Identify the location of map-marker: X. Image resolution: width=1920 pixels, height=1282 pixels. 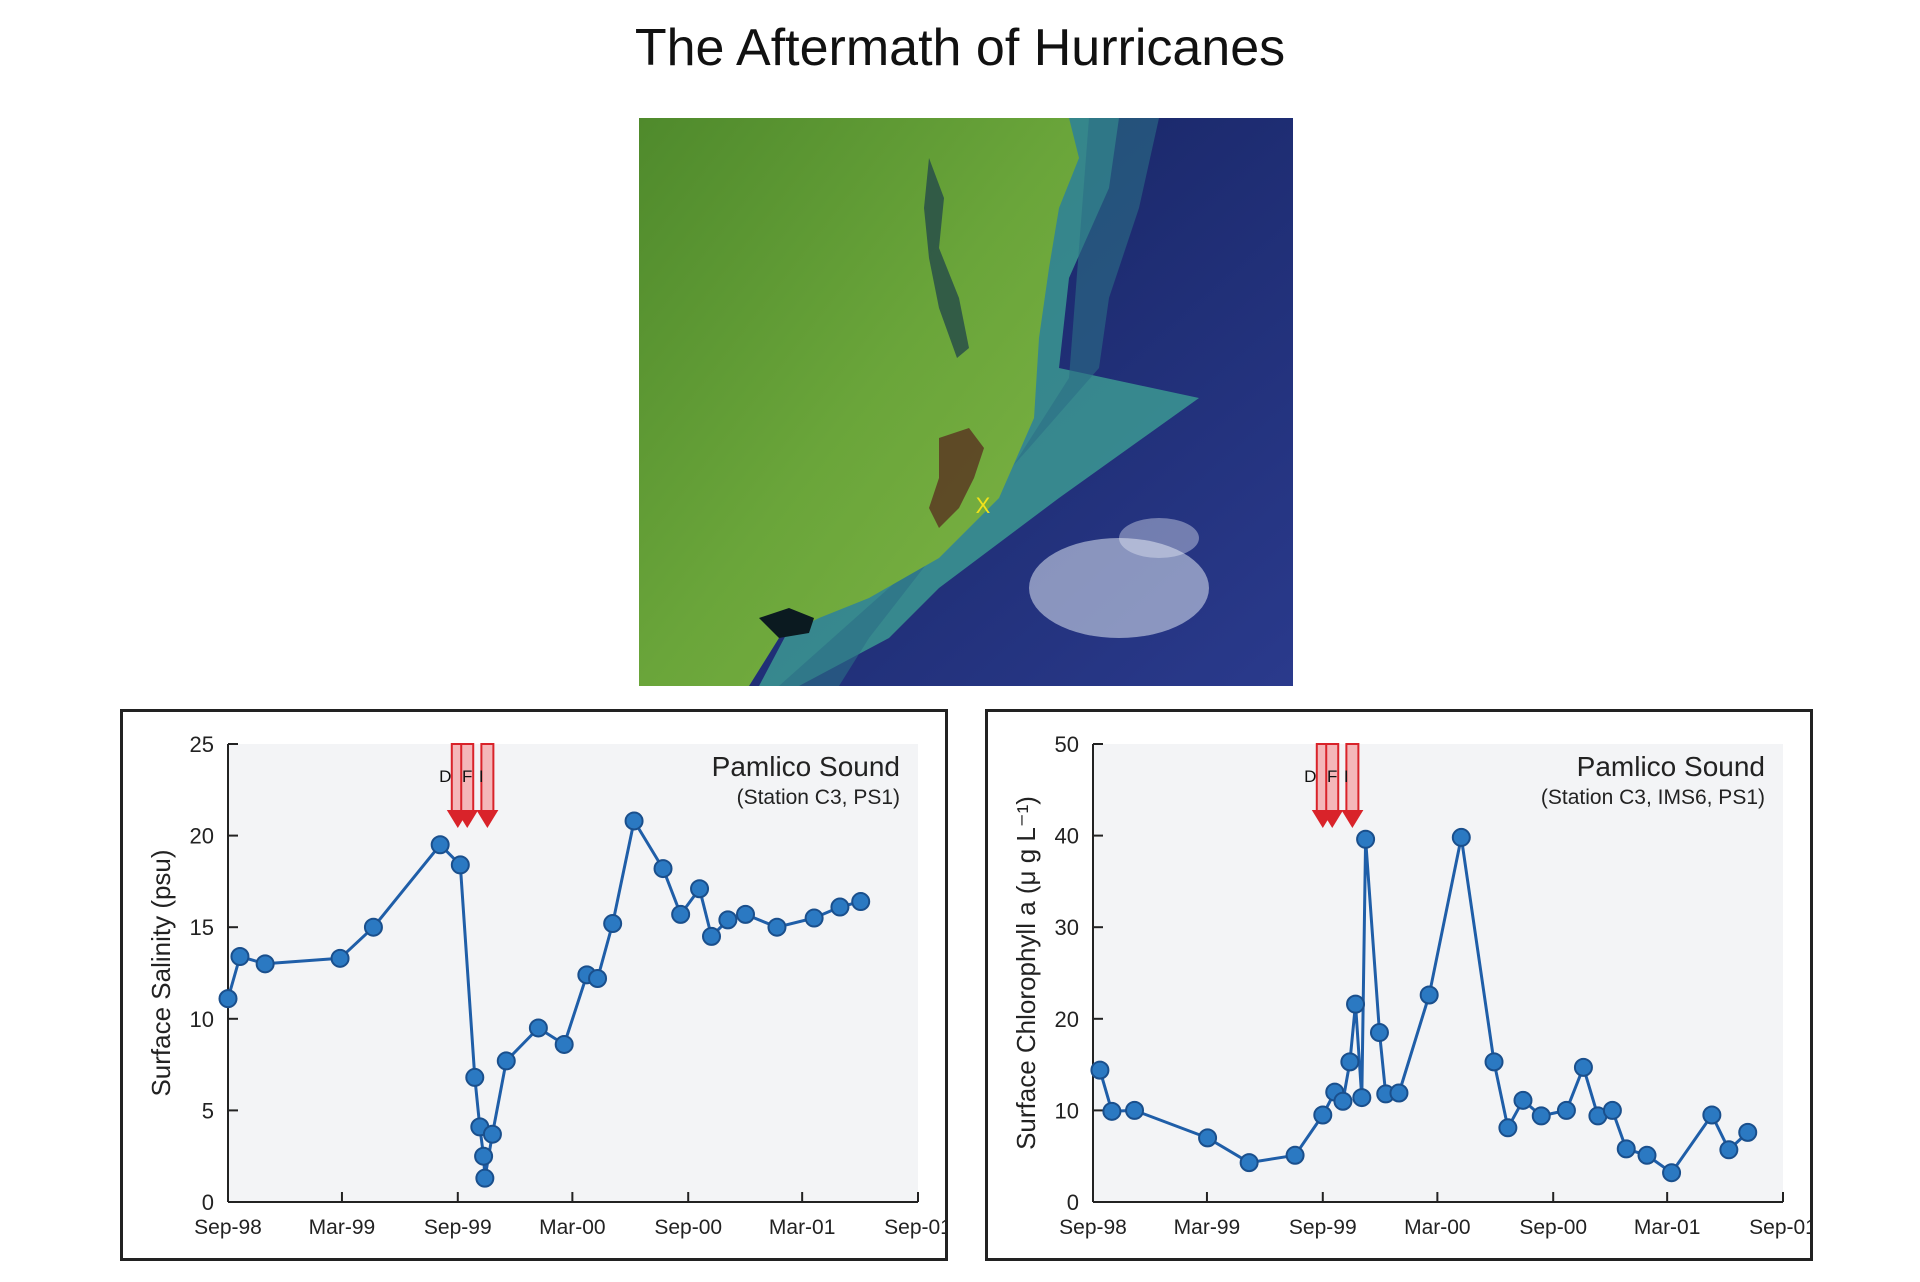
(983, 505).